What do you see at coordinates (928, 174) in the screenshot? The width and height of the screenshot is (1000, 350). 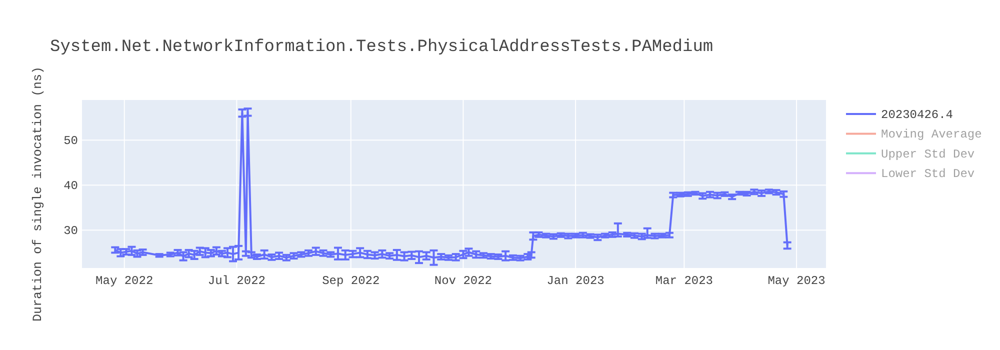 I see `legend-label: Lower Std Dev` at bounding box center [928, 174].